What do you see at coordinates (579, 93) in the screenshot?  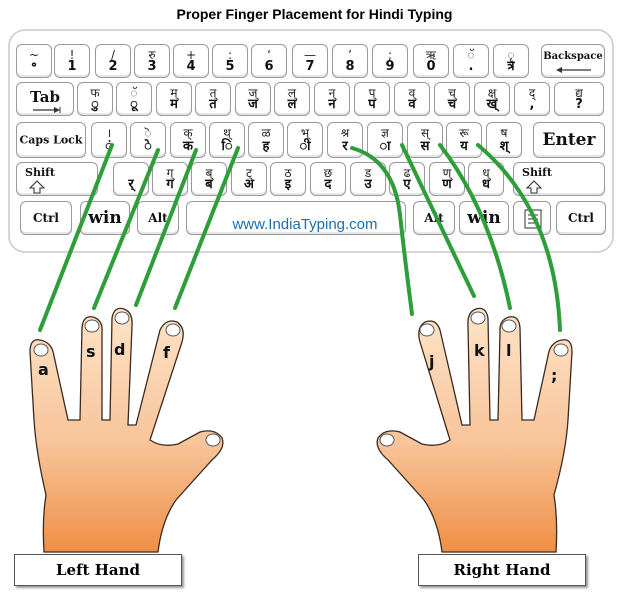 I see `key-shift-char: द्य` at bounding box center [579, 93].